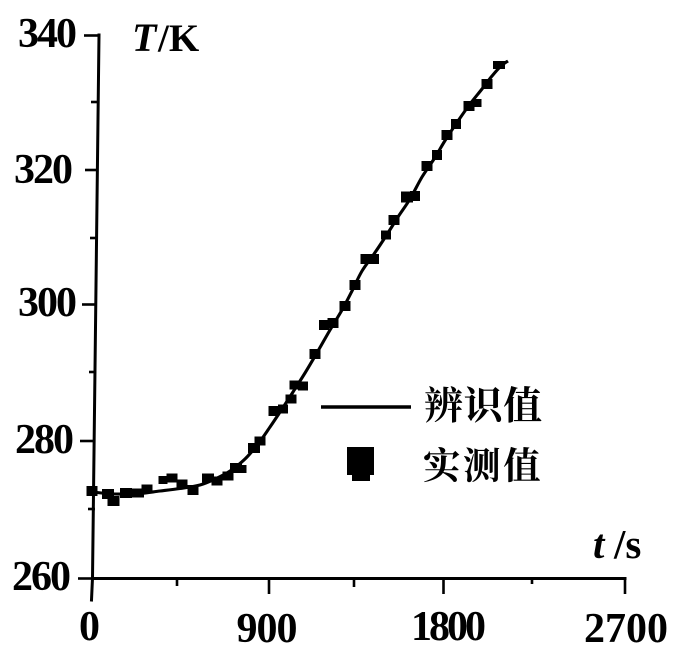 Image resolution: width=681 pixels, height=660 pixels. Describe the element at coordinates (627, 544) in the screenshot. I see `svg-text: /s` at that location.